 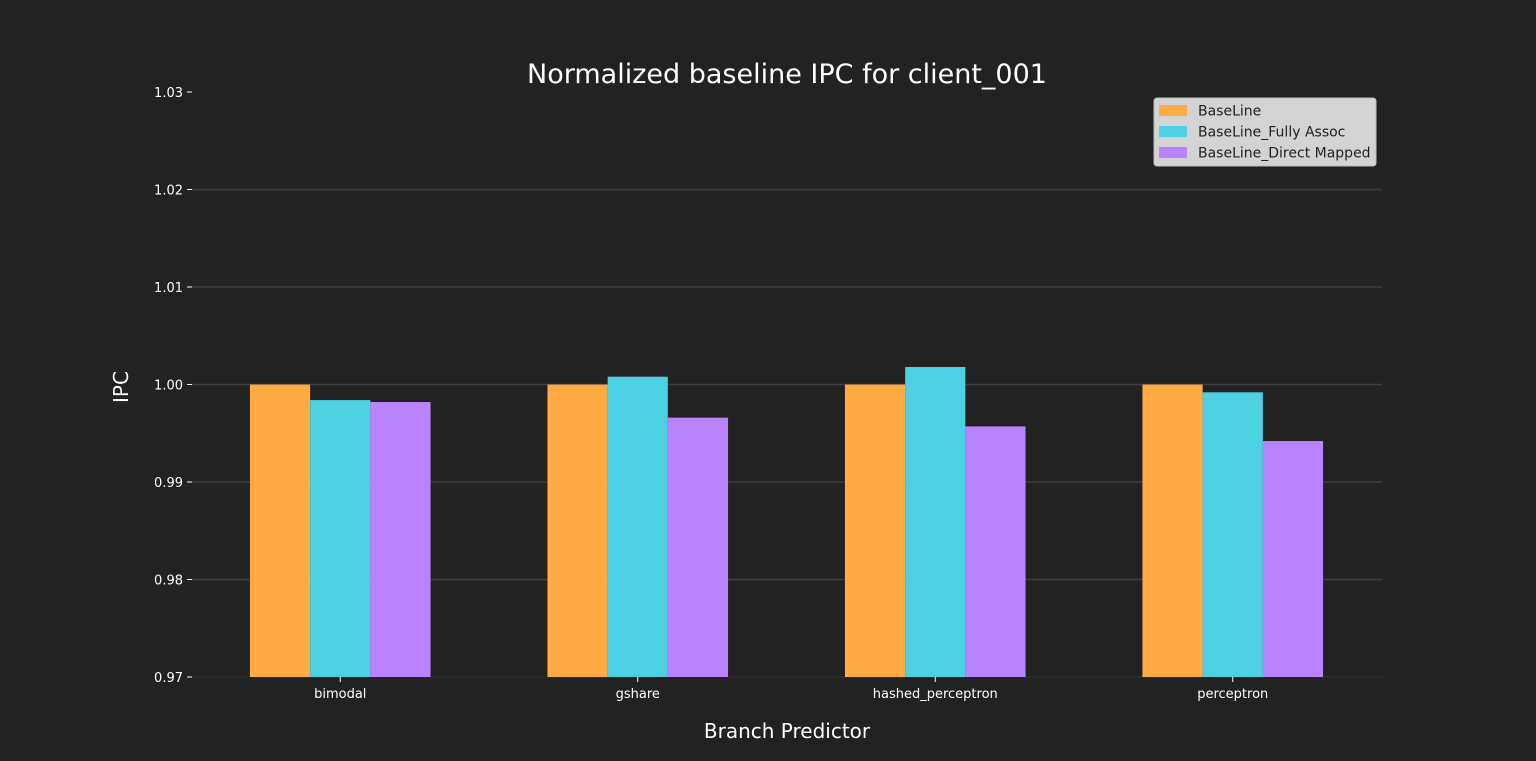 I want to click on bar-baseline-fully-assoc-gshare, so click(x=637, y=526).